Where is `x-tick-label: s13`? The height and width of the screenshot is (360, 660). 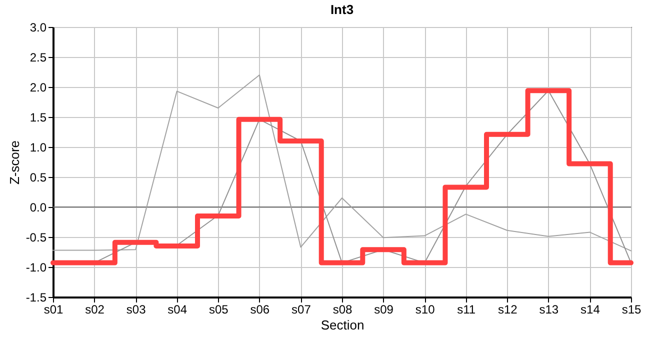
x-tick-label: s13 is located at coordinates (549, 309).